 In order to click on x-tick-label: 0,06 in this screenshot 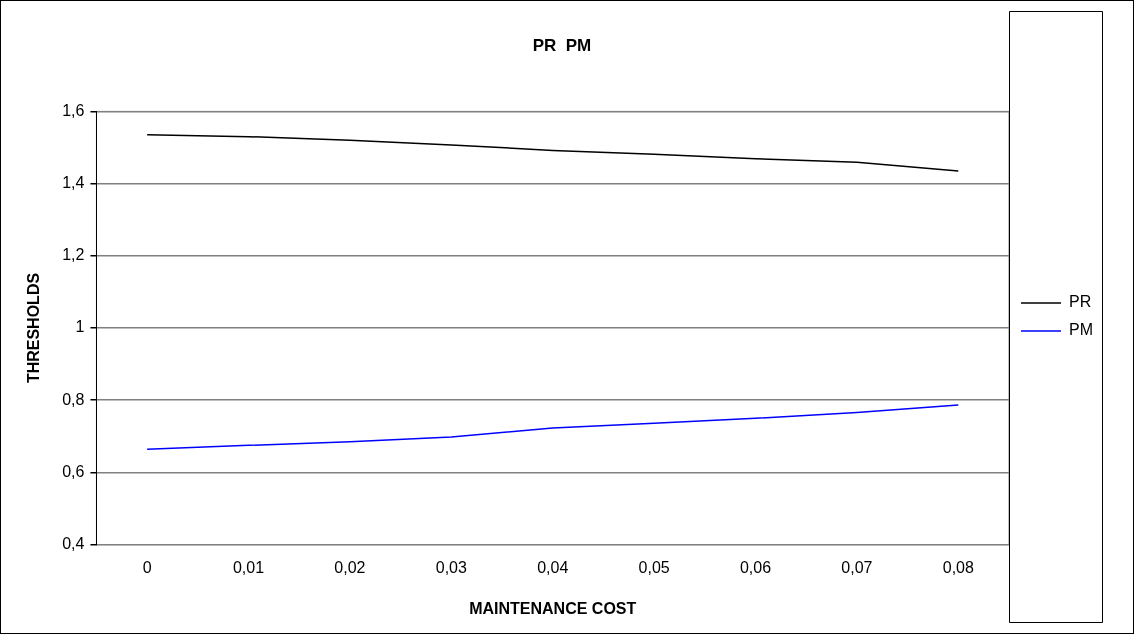, I will do `click(755, 567)`.